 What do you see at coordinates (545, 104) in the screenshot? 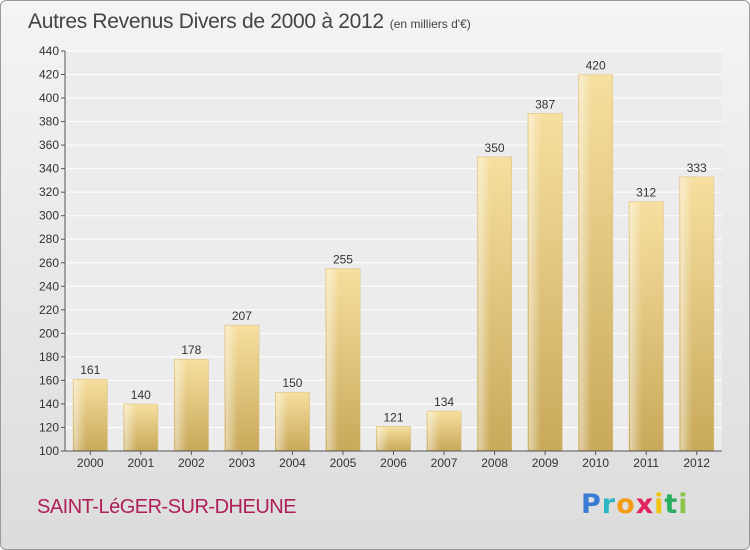
I see `bar-value-label: 387` at bounding box center [545, 104].